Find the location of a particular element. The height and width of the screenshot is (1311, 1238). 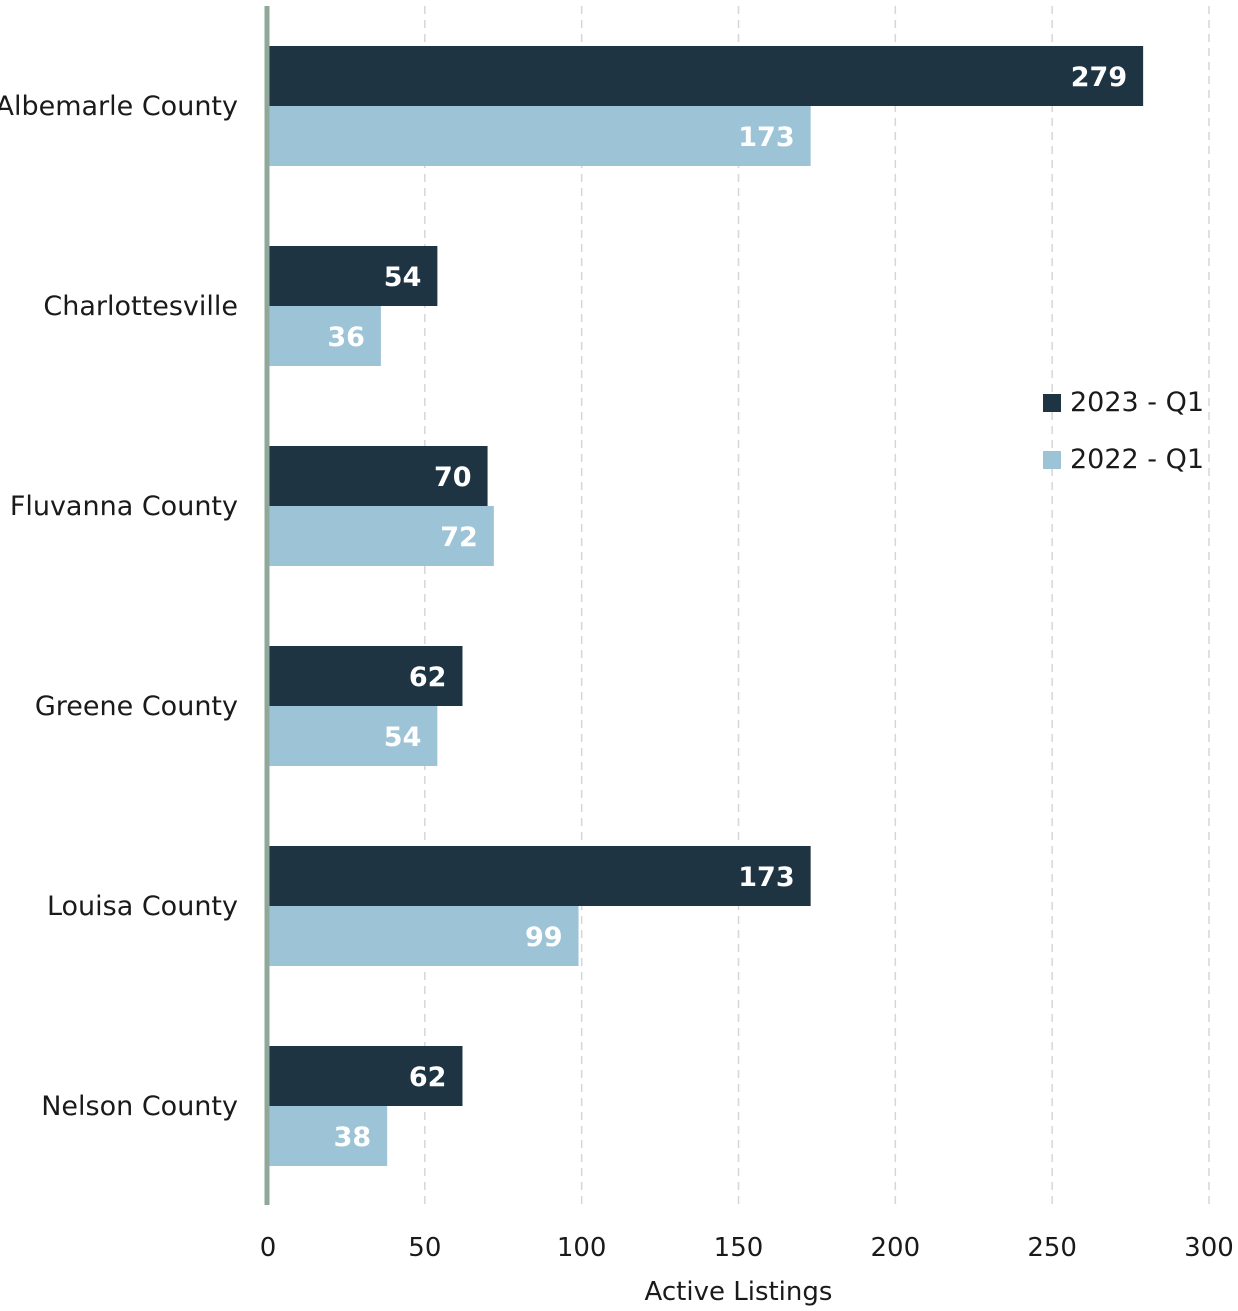

category-label: Fluvanna County is located at coordinates (124, 506).